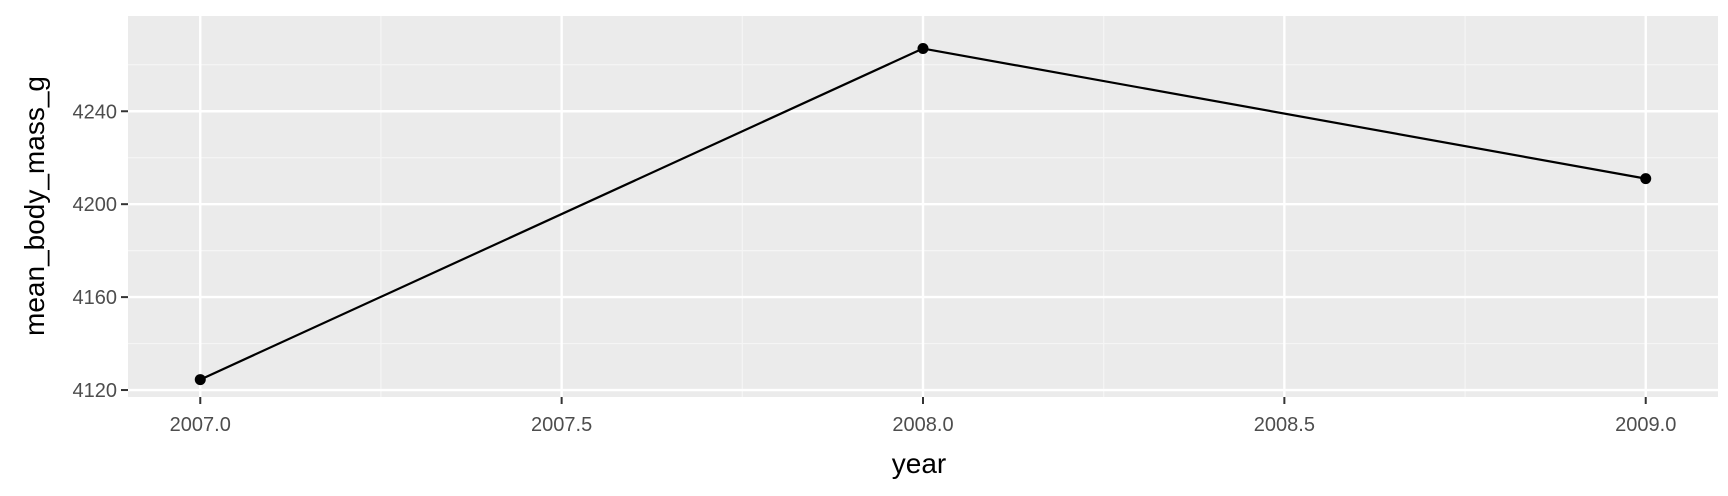 Image resolution: width=1728 pixels, height=496 pixels. I want to click on x-axis-title: year, so click(919, 463).